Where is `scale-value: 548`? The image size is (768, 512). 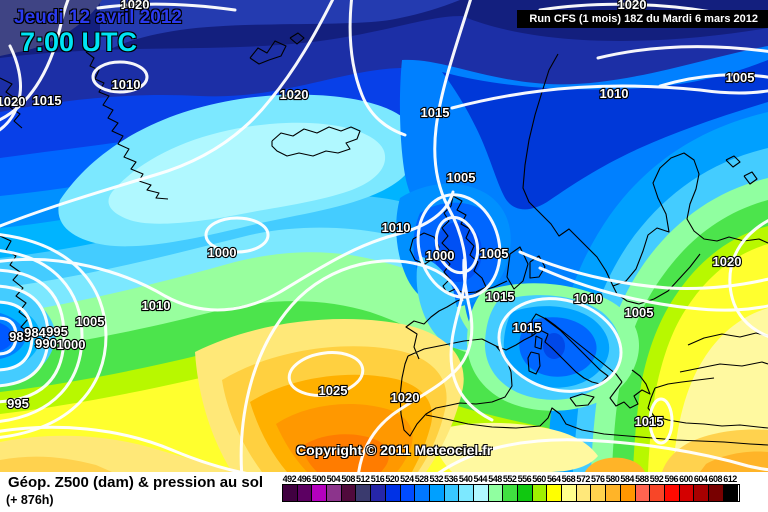
scale-value: 548 is located at coordinates (495, 479).